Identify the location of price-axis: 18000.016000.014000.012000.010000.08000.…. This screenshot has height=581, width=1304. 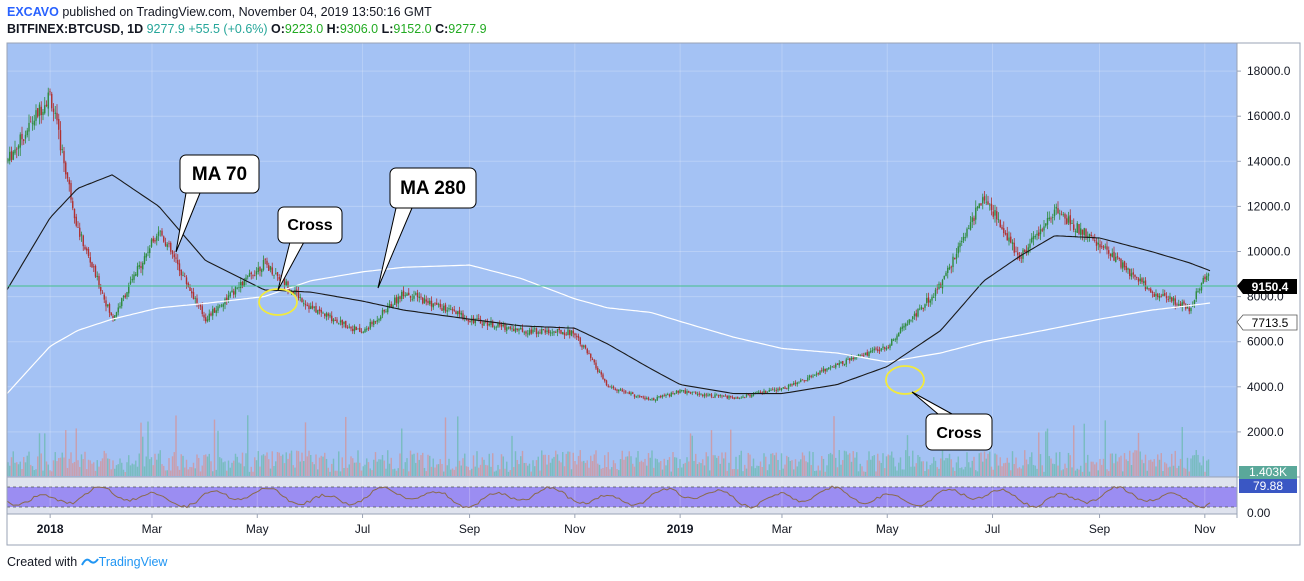
(1264, 251).